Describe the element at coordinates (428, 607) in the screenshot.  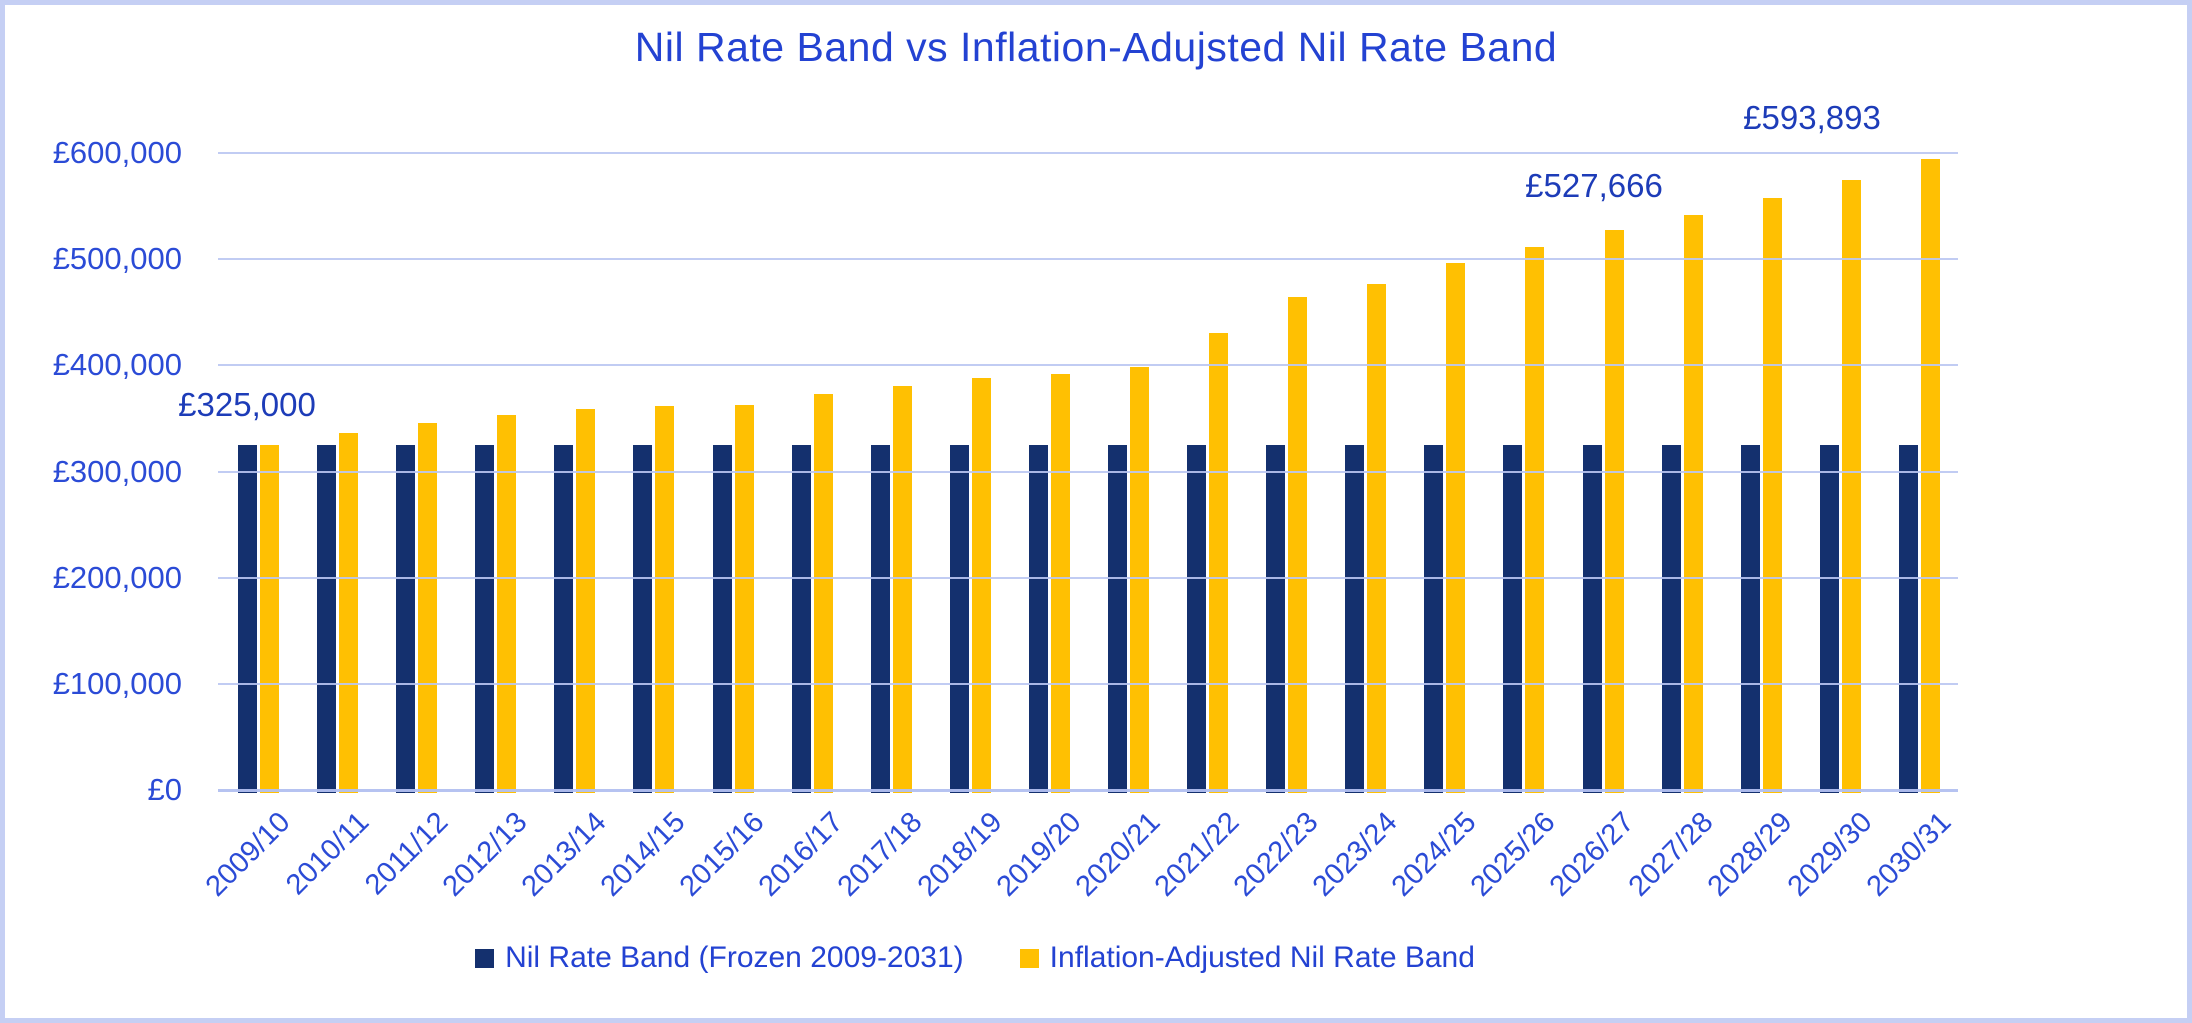
I see `bar-adjusted-2011/12` at that location.